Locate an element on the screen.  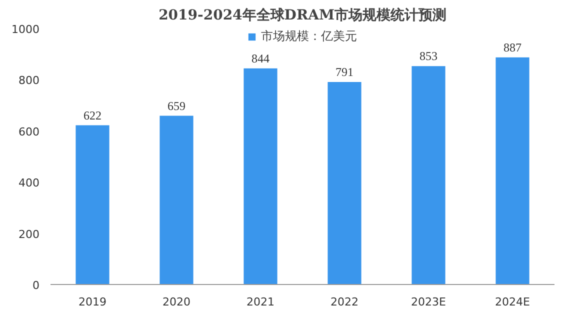
y-tick-label: 0 is located at coordinates (36, 285).